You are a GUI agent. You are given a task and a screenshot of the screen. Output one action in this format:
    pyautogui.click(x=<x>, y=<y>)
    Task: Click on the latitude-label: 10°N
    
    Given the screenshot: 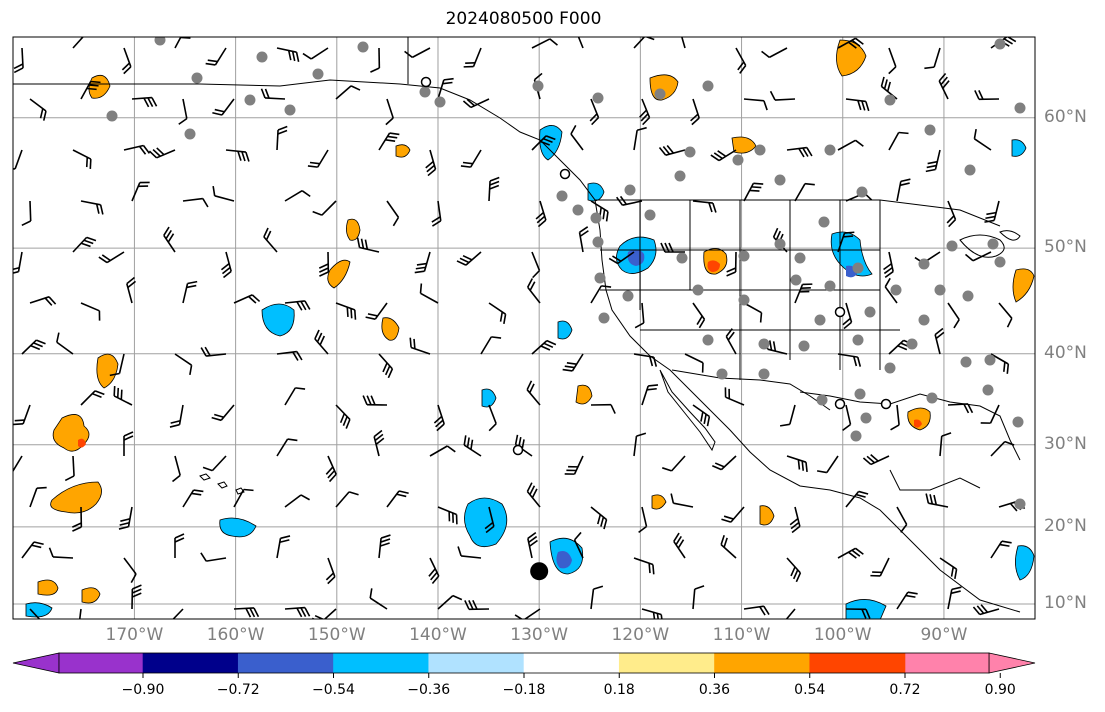 What is the action you would take?
    pyautogui.click(x=1065, y=602)
    